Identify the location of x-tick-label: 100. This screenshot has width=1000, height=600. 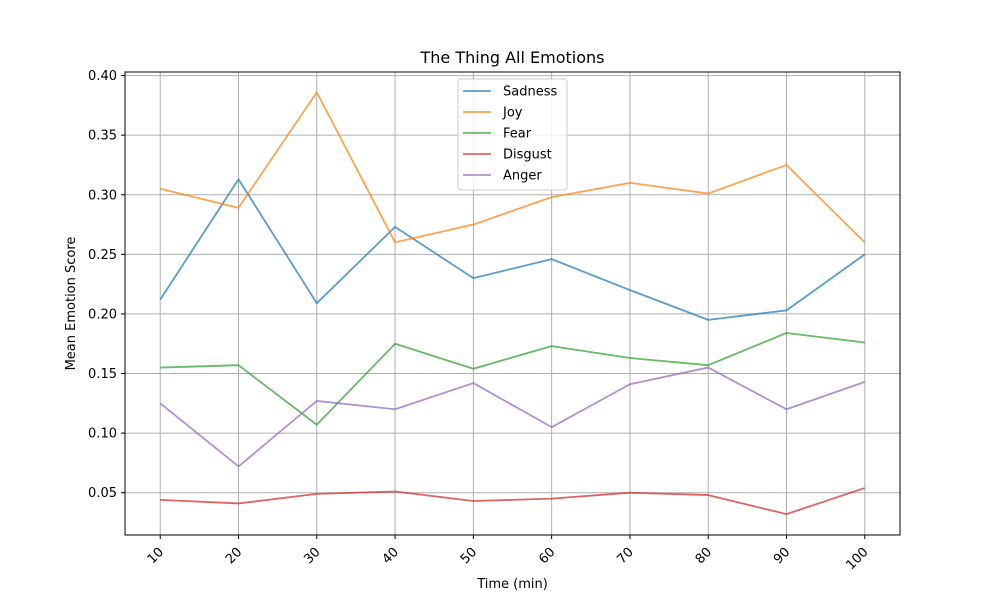
(857, 559).